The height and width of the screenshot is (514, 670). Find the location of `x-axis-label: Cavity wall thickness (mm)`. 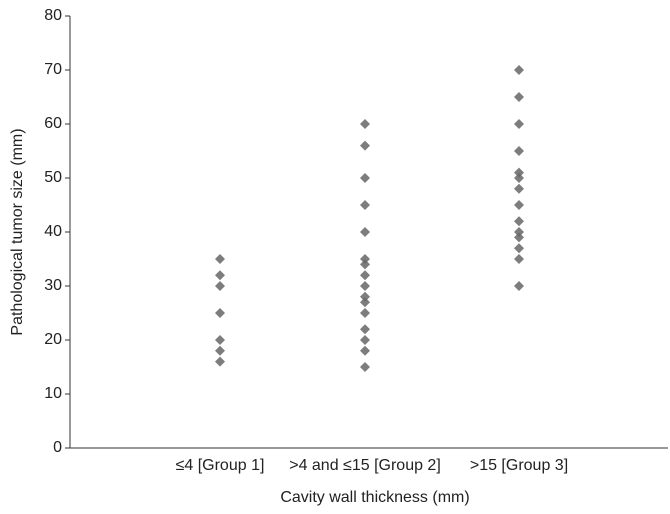

x-axis-label: Cavity wall thickness (mm) is located at coordinates (374, 497).